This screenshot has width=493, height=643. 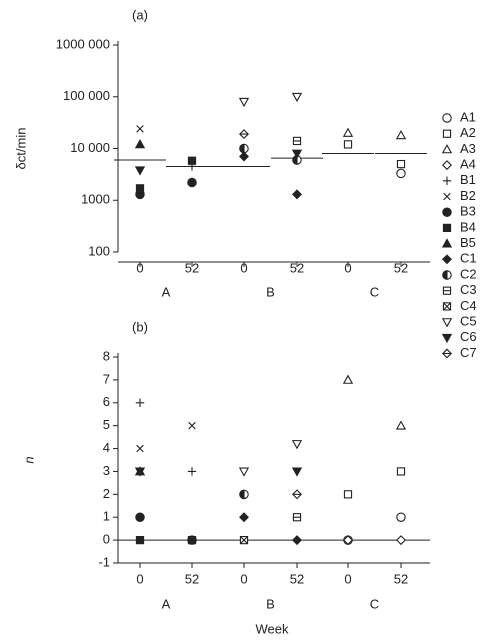 What do you see at coordinates (106, 516) in the screenshot?
I see `y-tick-label: 1` at bounding box center [106, 516].